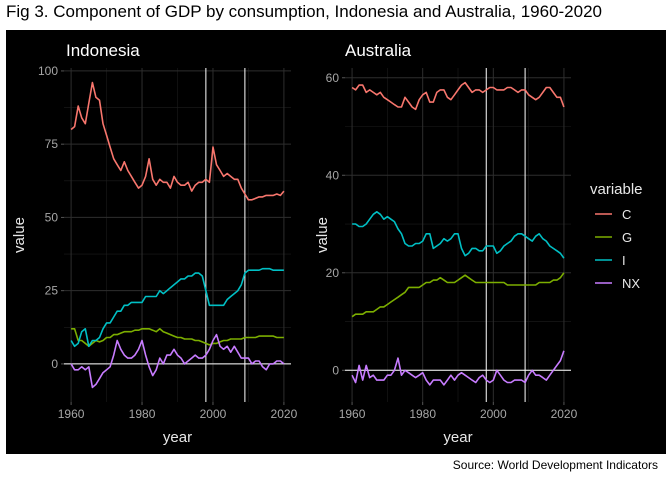 This screenshot has height=480, width=672. I want to click on panel-title: Australia, so click(378, 50).